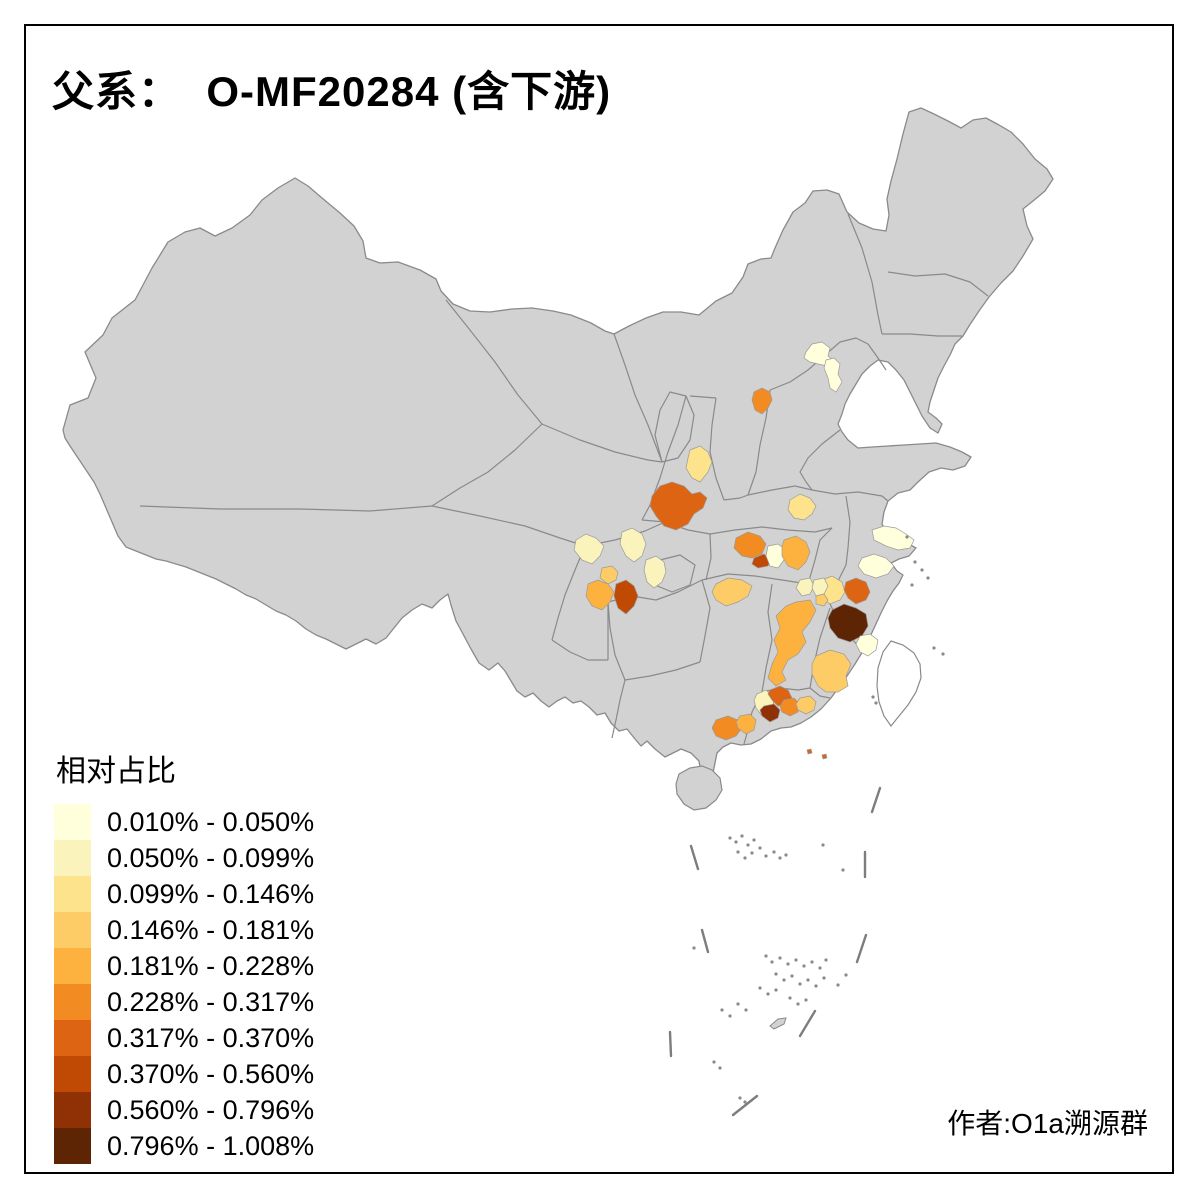  What do you see at coordinates (750, 545) in the screenshot?
I see `map-region-hubei-xiangyang` at bounding box center [750, 545].